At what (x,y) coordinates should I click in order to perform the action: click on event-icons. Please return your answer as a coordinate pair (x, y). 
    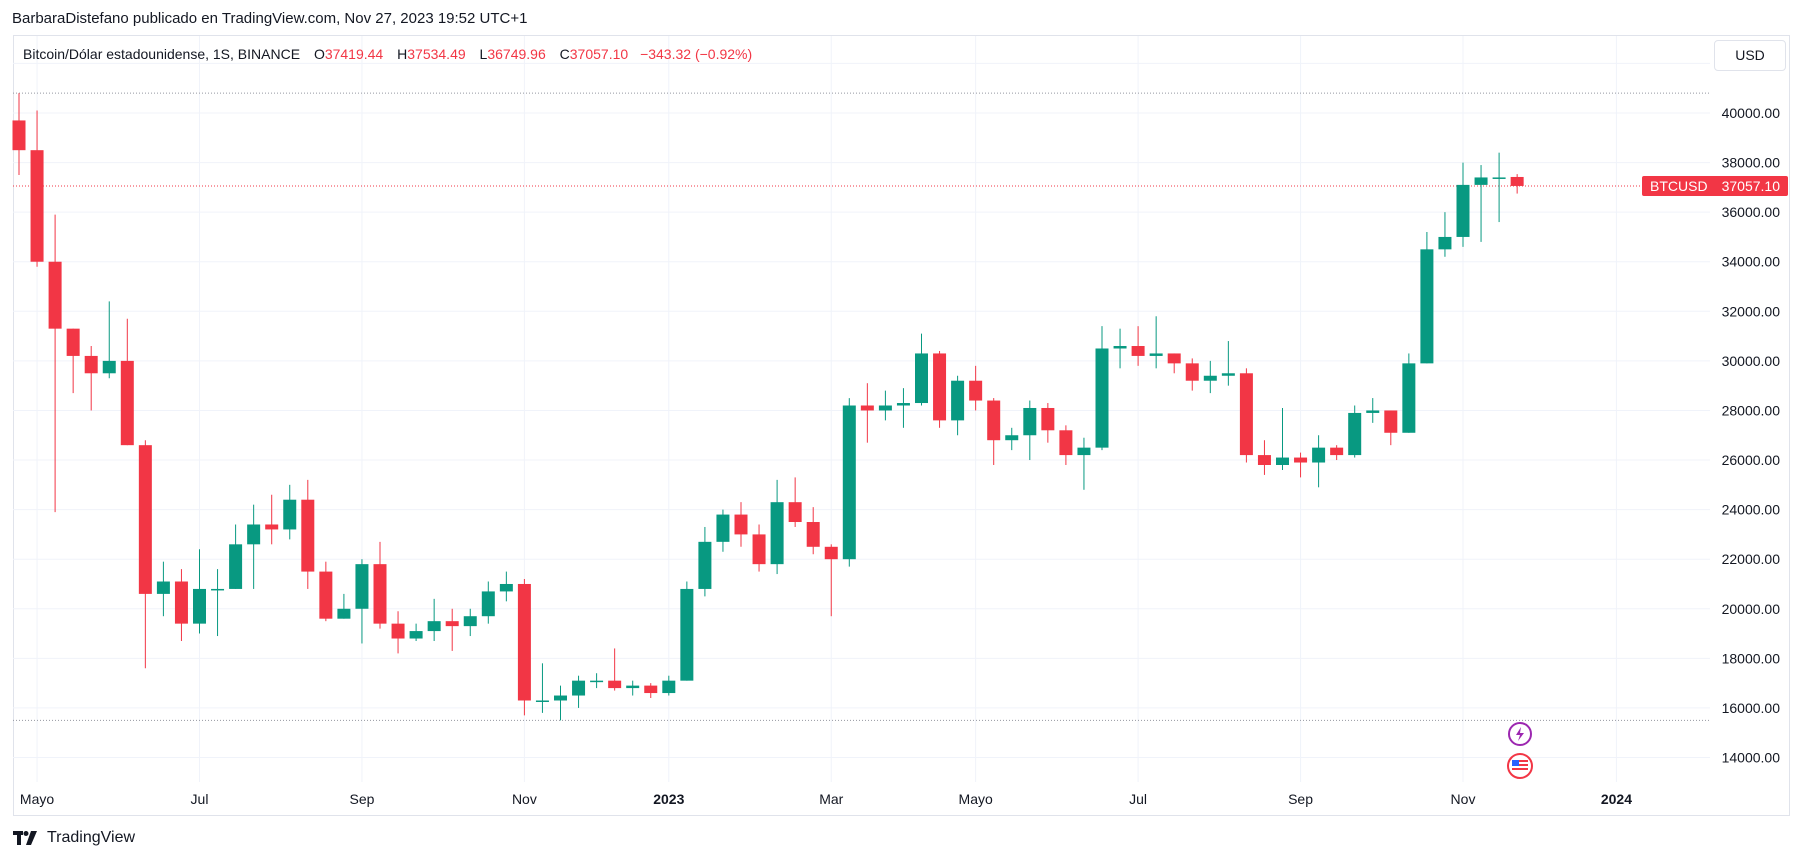
    Looking at the image, I should click on (1520, 750).